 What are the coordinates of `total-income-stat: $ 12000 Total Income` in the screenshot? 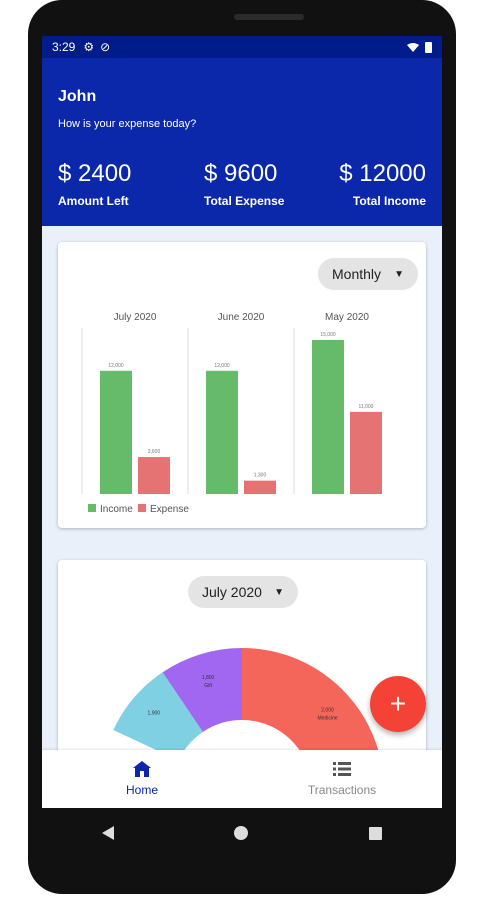 It's located at (382, 184).